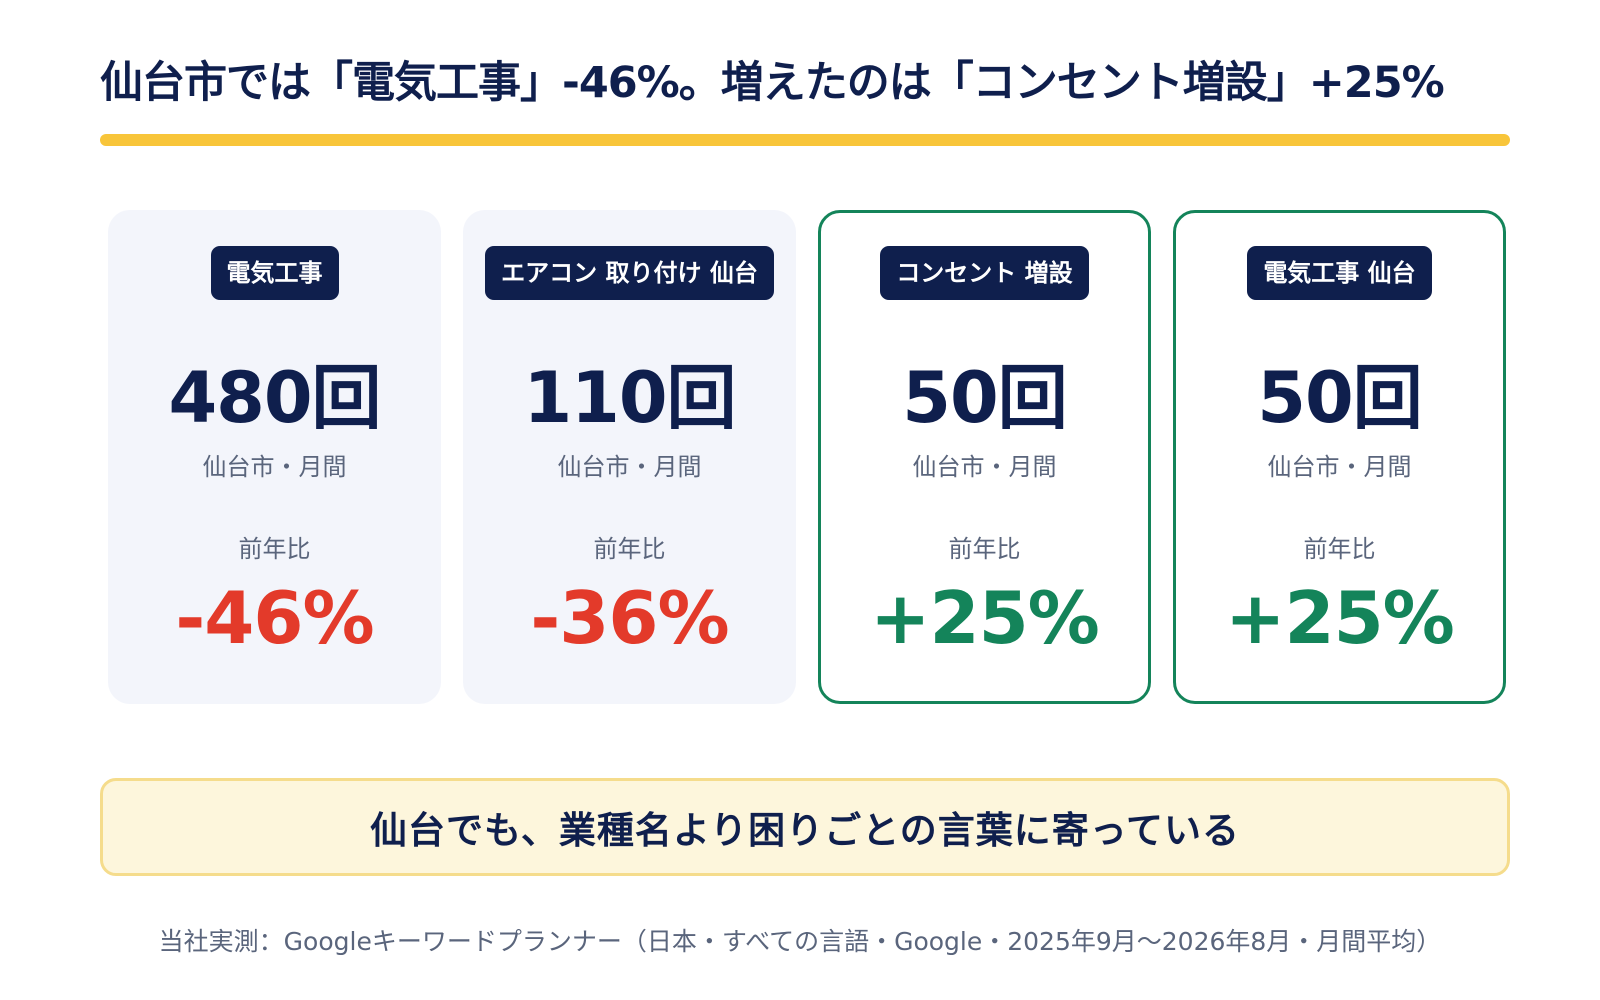  I want to click on keyword-card-denki-kouji: 電気工事 480回 仙台市・月間 前年比 -46%, so click(274, 457).